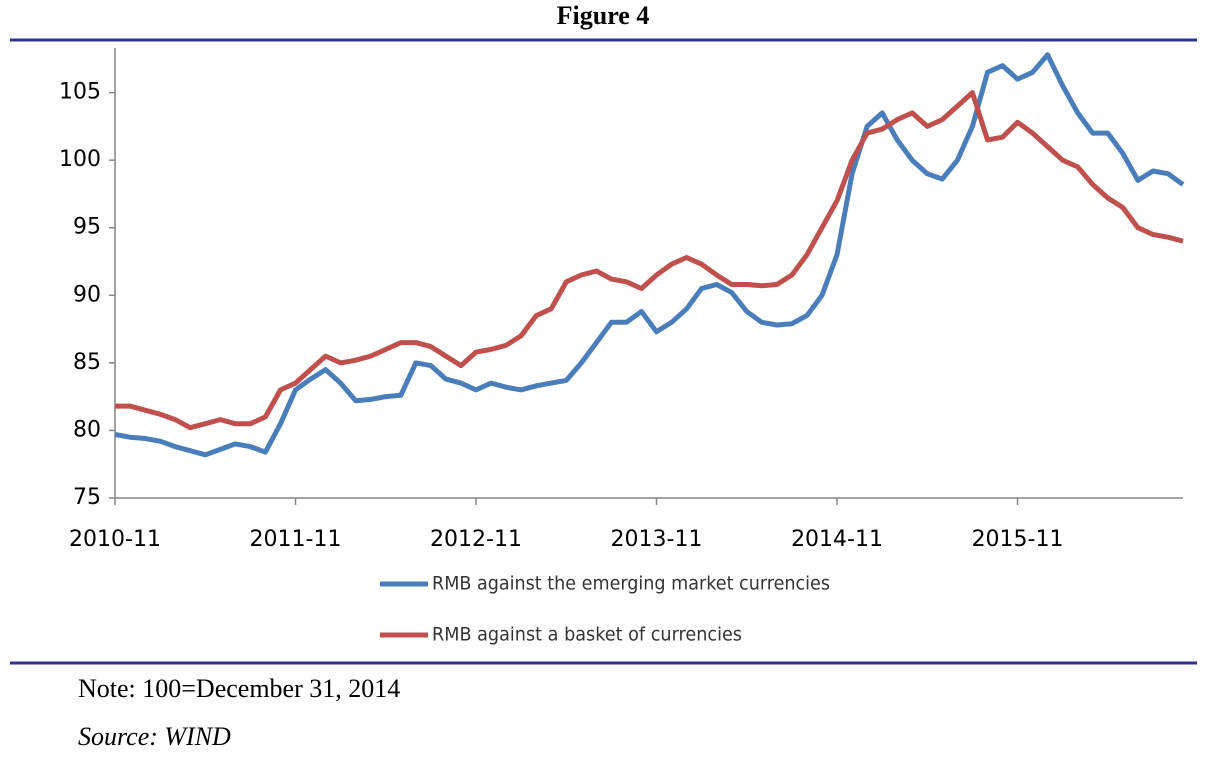 This screenshot has width=1208, height=763. Describe the element at coordinates (154, 736) in the screenshot. I see `source: Source: WIND` at that location.